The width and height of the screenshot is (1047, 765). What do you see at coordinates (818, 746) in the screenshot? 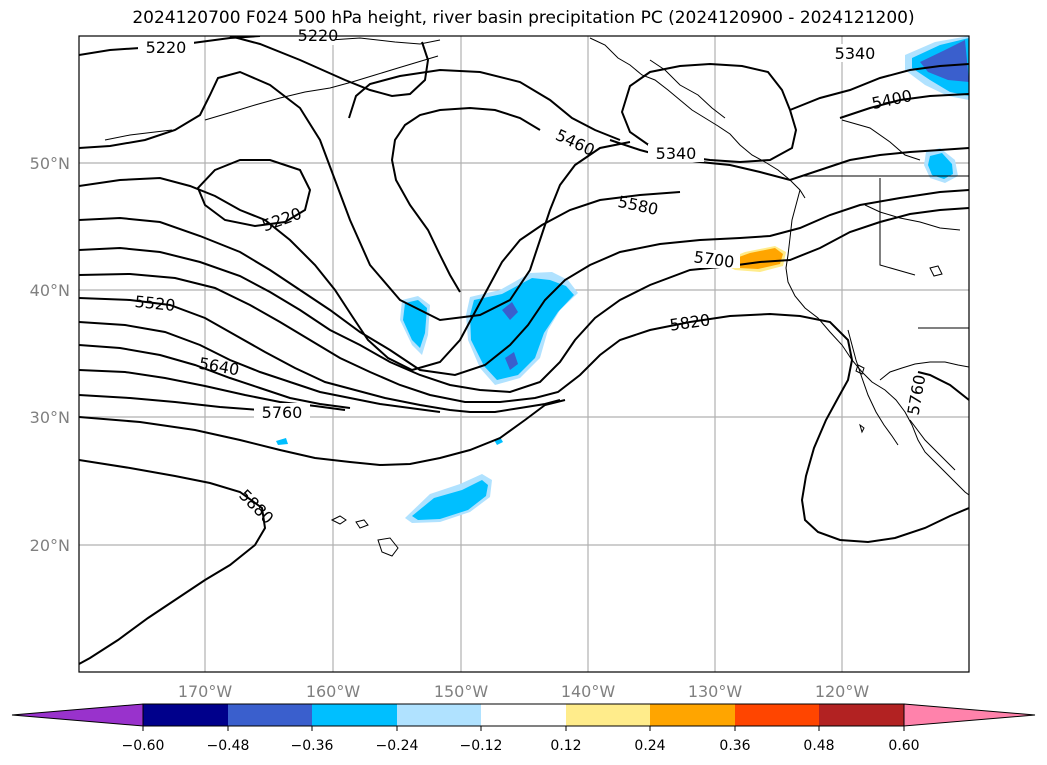
I see `colorbar-tick-label: 0.48` at bounding box center [818, 746].